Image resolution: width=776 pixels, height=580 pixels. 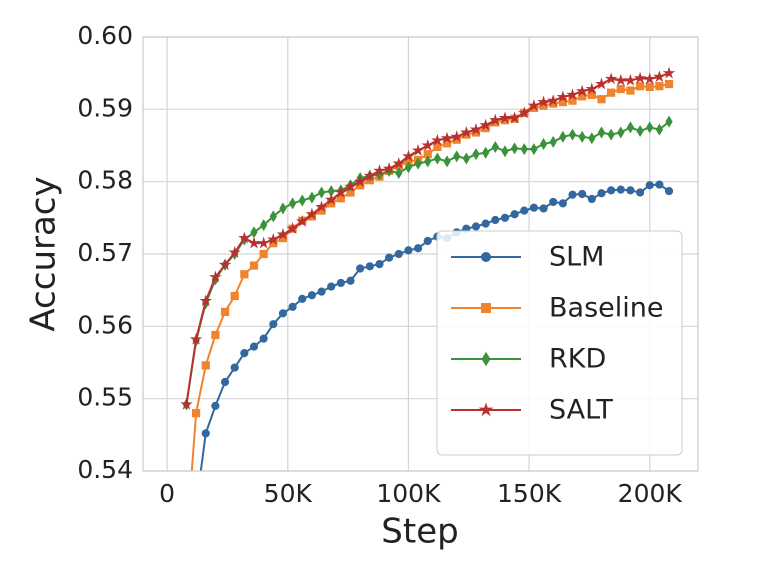 I want to click on legend-box, so click(x=559, y=343).